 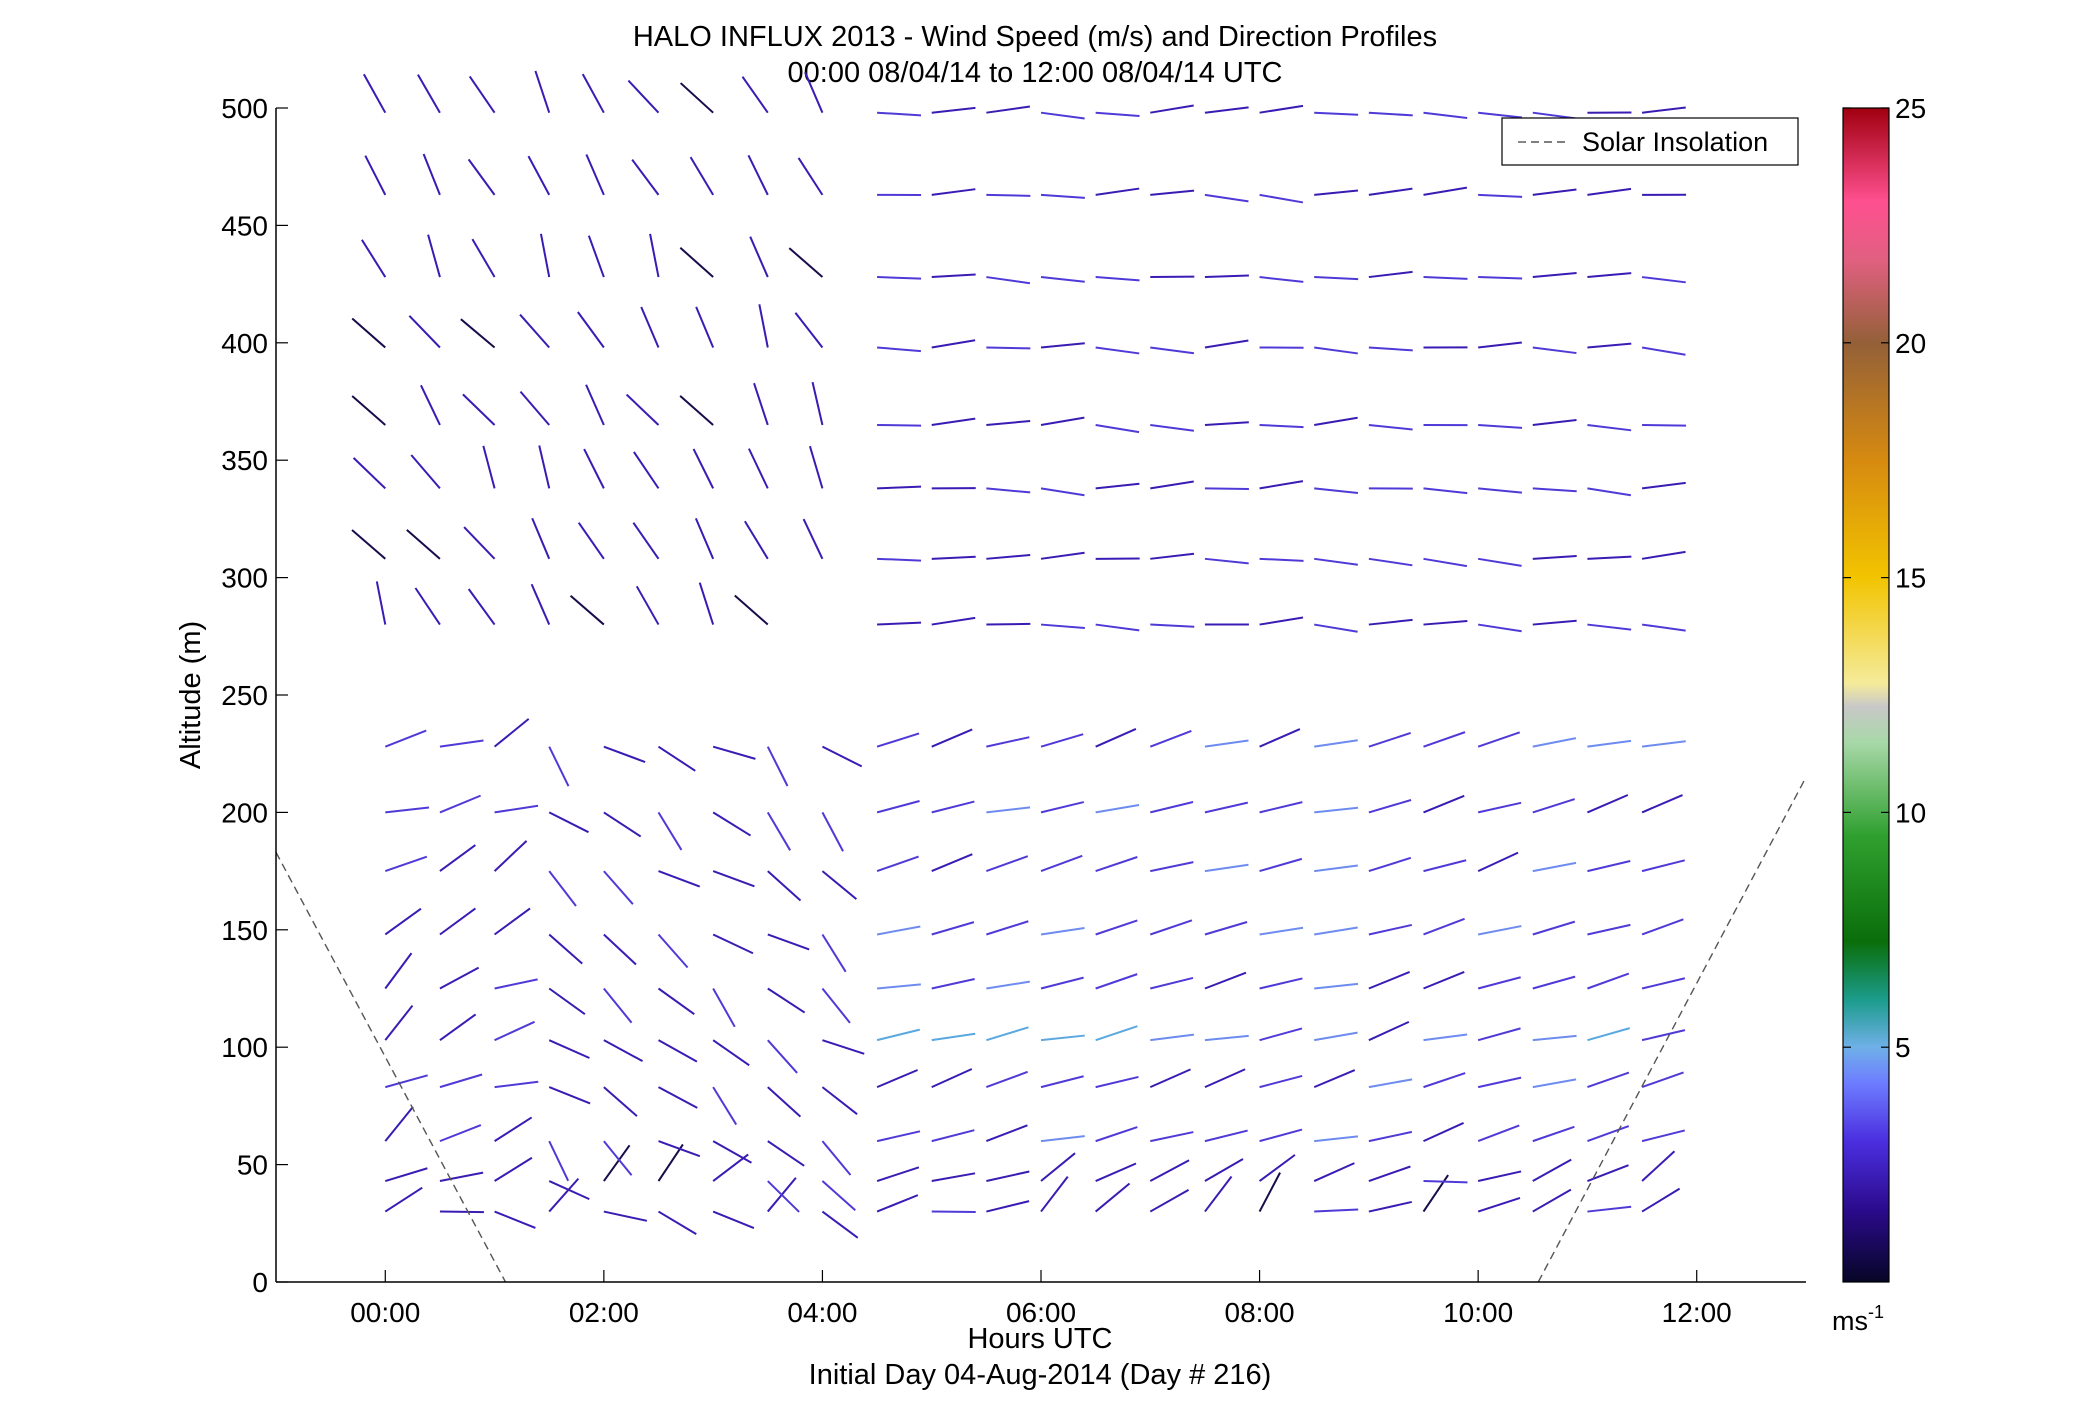 What do you see at coordinates (244, 460) in the screenshot?
I see `y-tick-label: 350` at bounding box center [244, 460].